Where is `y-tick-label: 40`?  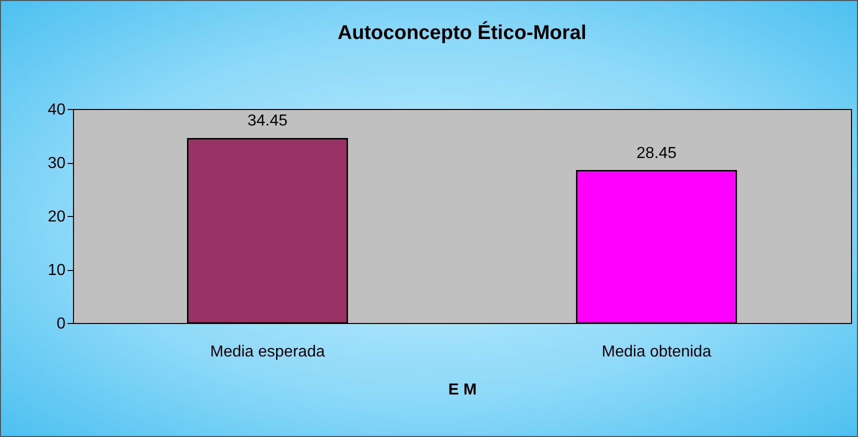
y-tick-label: 40 is located at coordinates (57, 110).